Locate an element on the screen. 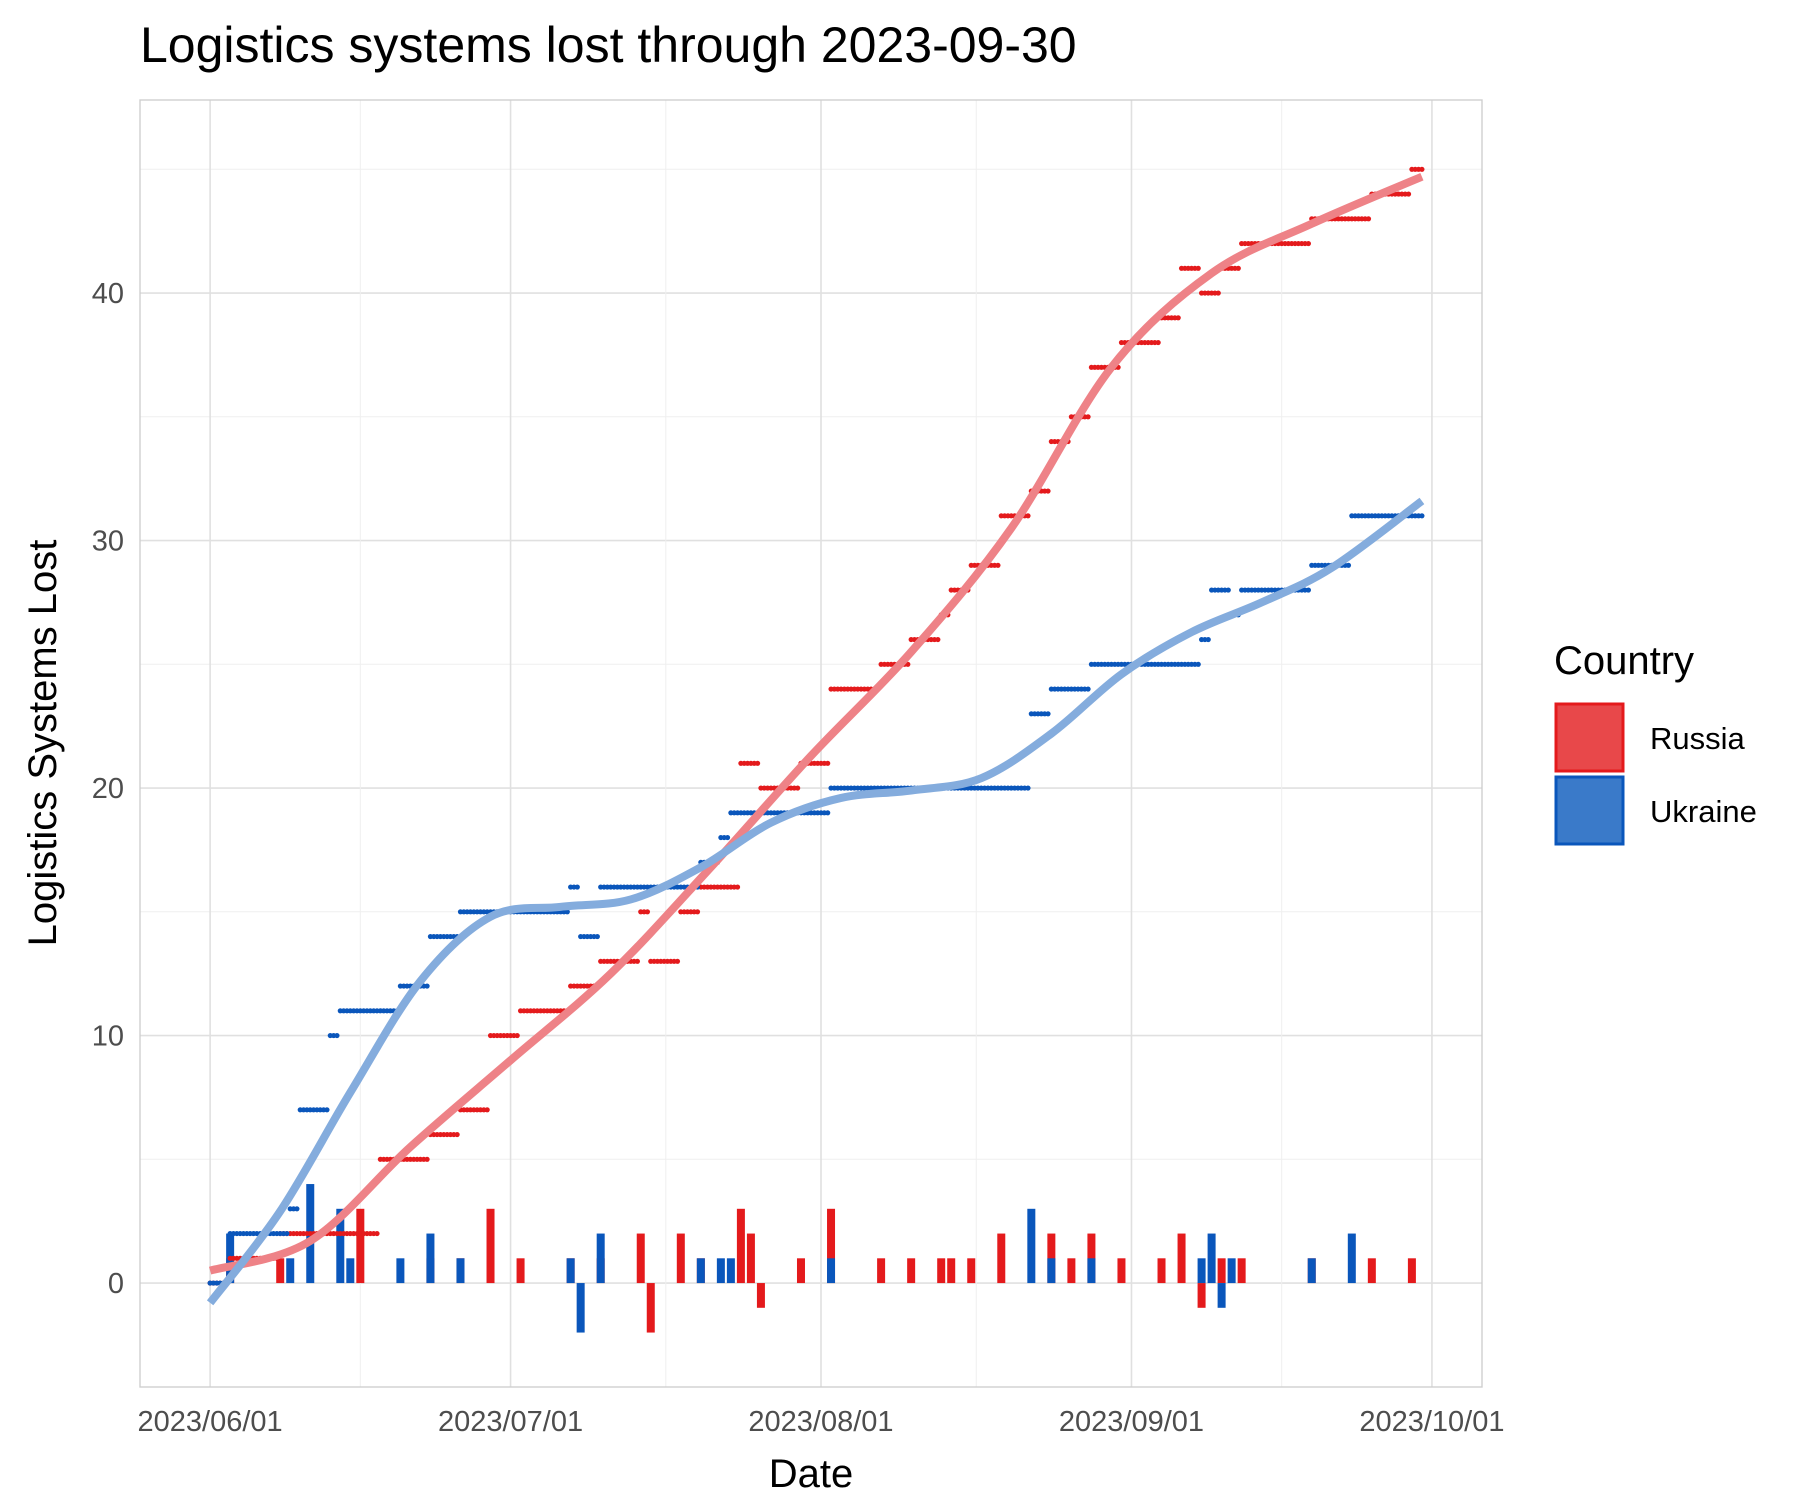  x-tick-label: 2023/10/01 is located at coordinates (1431, 1422).